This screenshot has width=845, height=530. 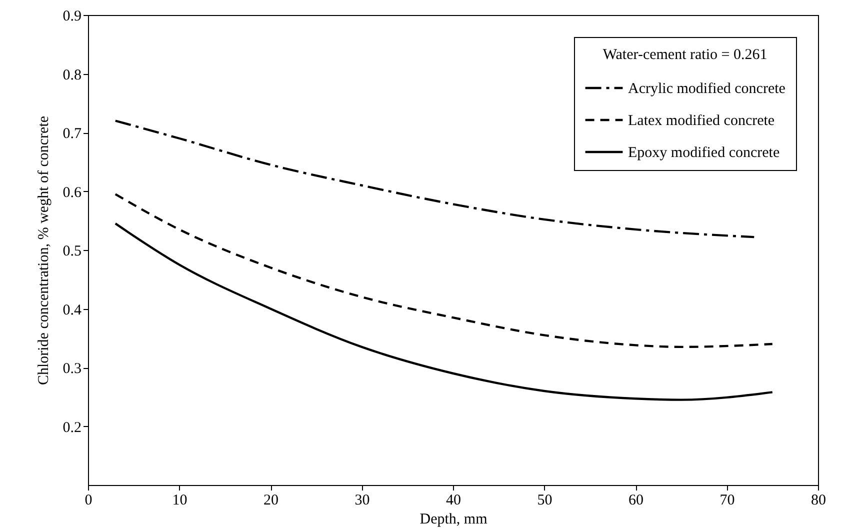 What do you see at coordinates (271, 500) in the screenshot?
I see `x-tick-label: 20` at bounding box center [271, 500].